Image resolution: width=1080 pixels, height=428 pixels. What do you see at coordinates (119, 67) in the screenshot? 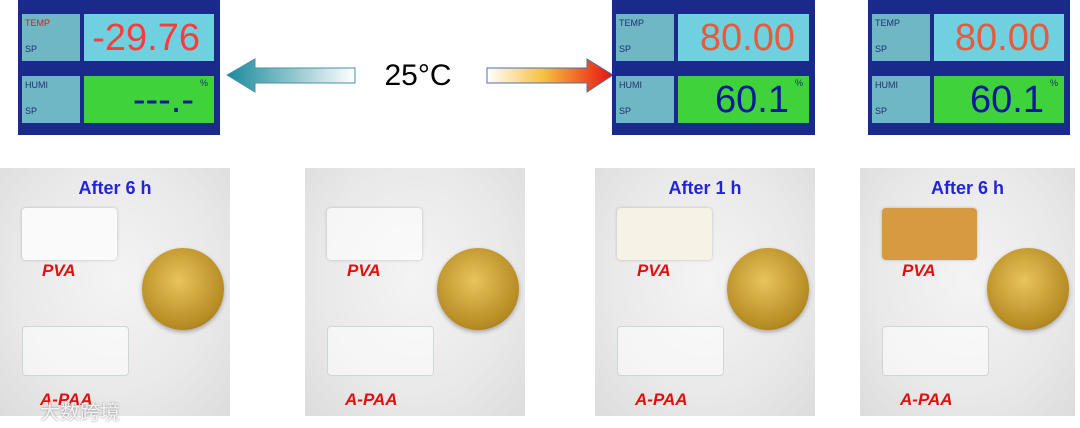
I see `controller-display: TEMP SP -29.76 HUMI SP ---.-%` at bounding box center [119, 67].